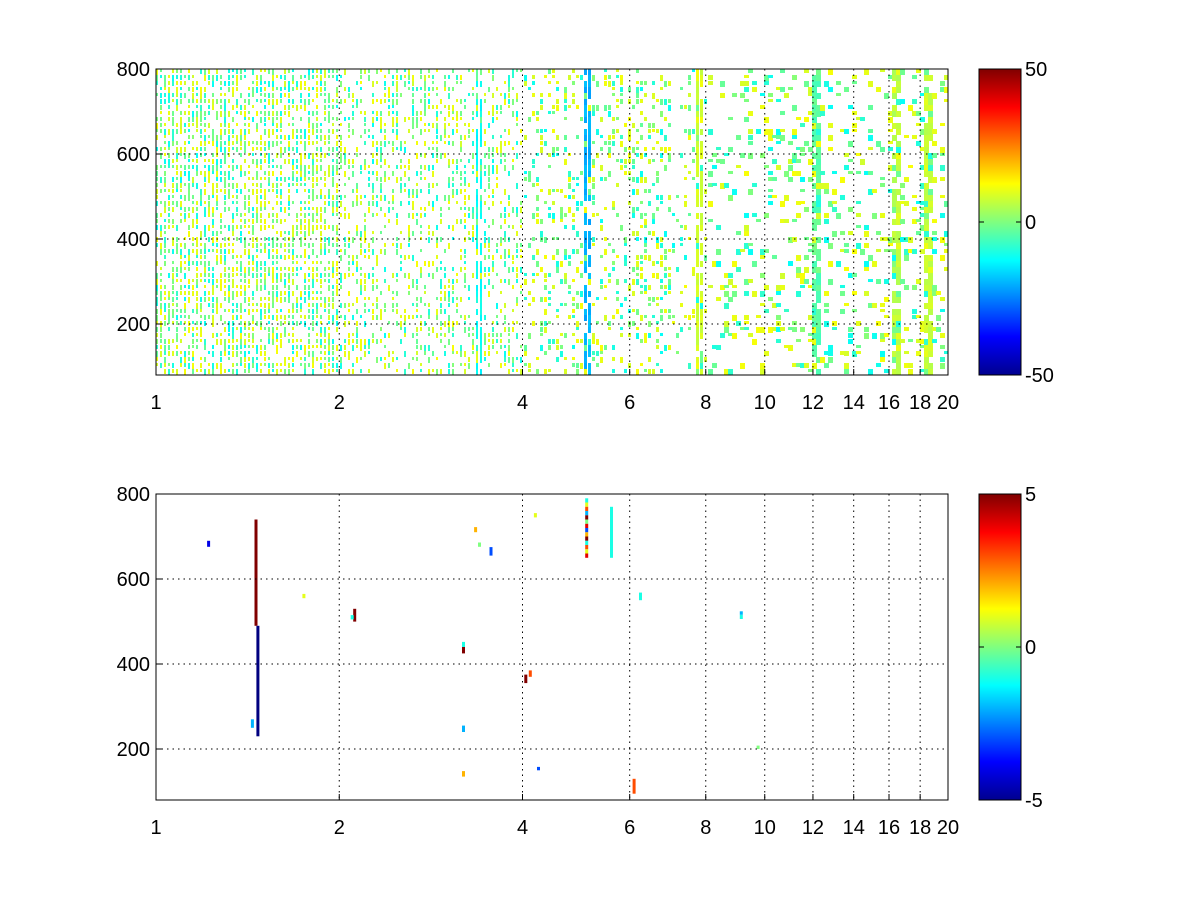 The image size is (1200, 900). Describe the element at coordinates (554, 391) in the screenshot. I see `top-x-tick-labels: 1 2 4 6 8 10 12 14 16 18 20` at that location.